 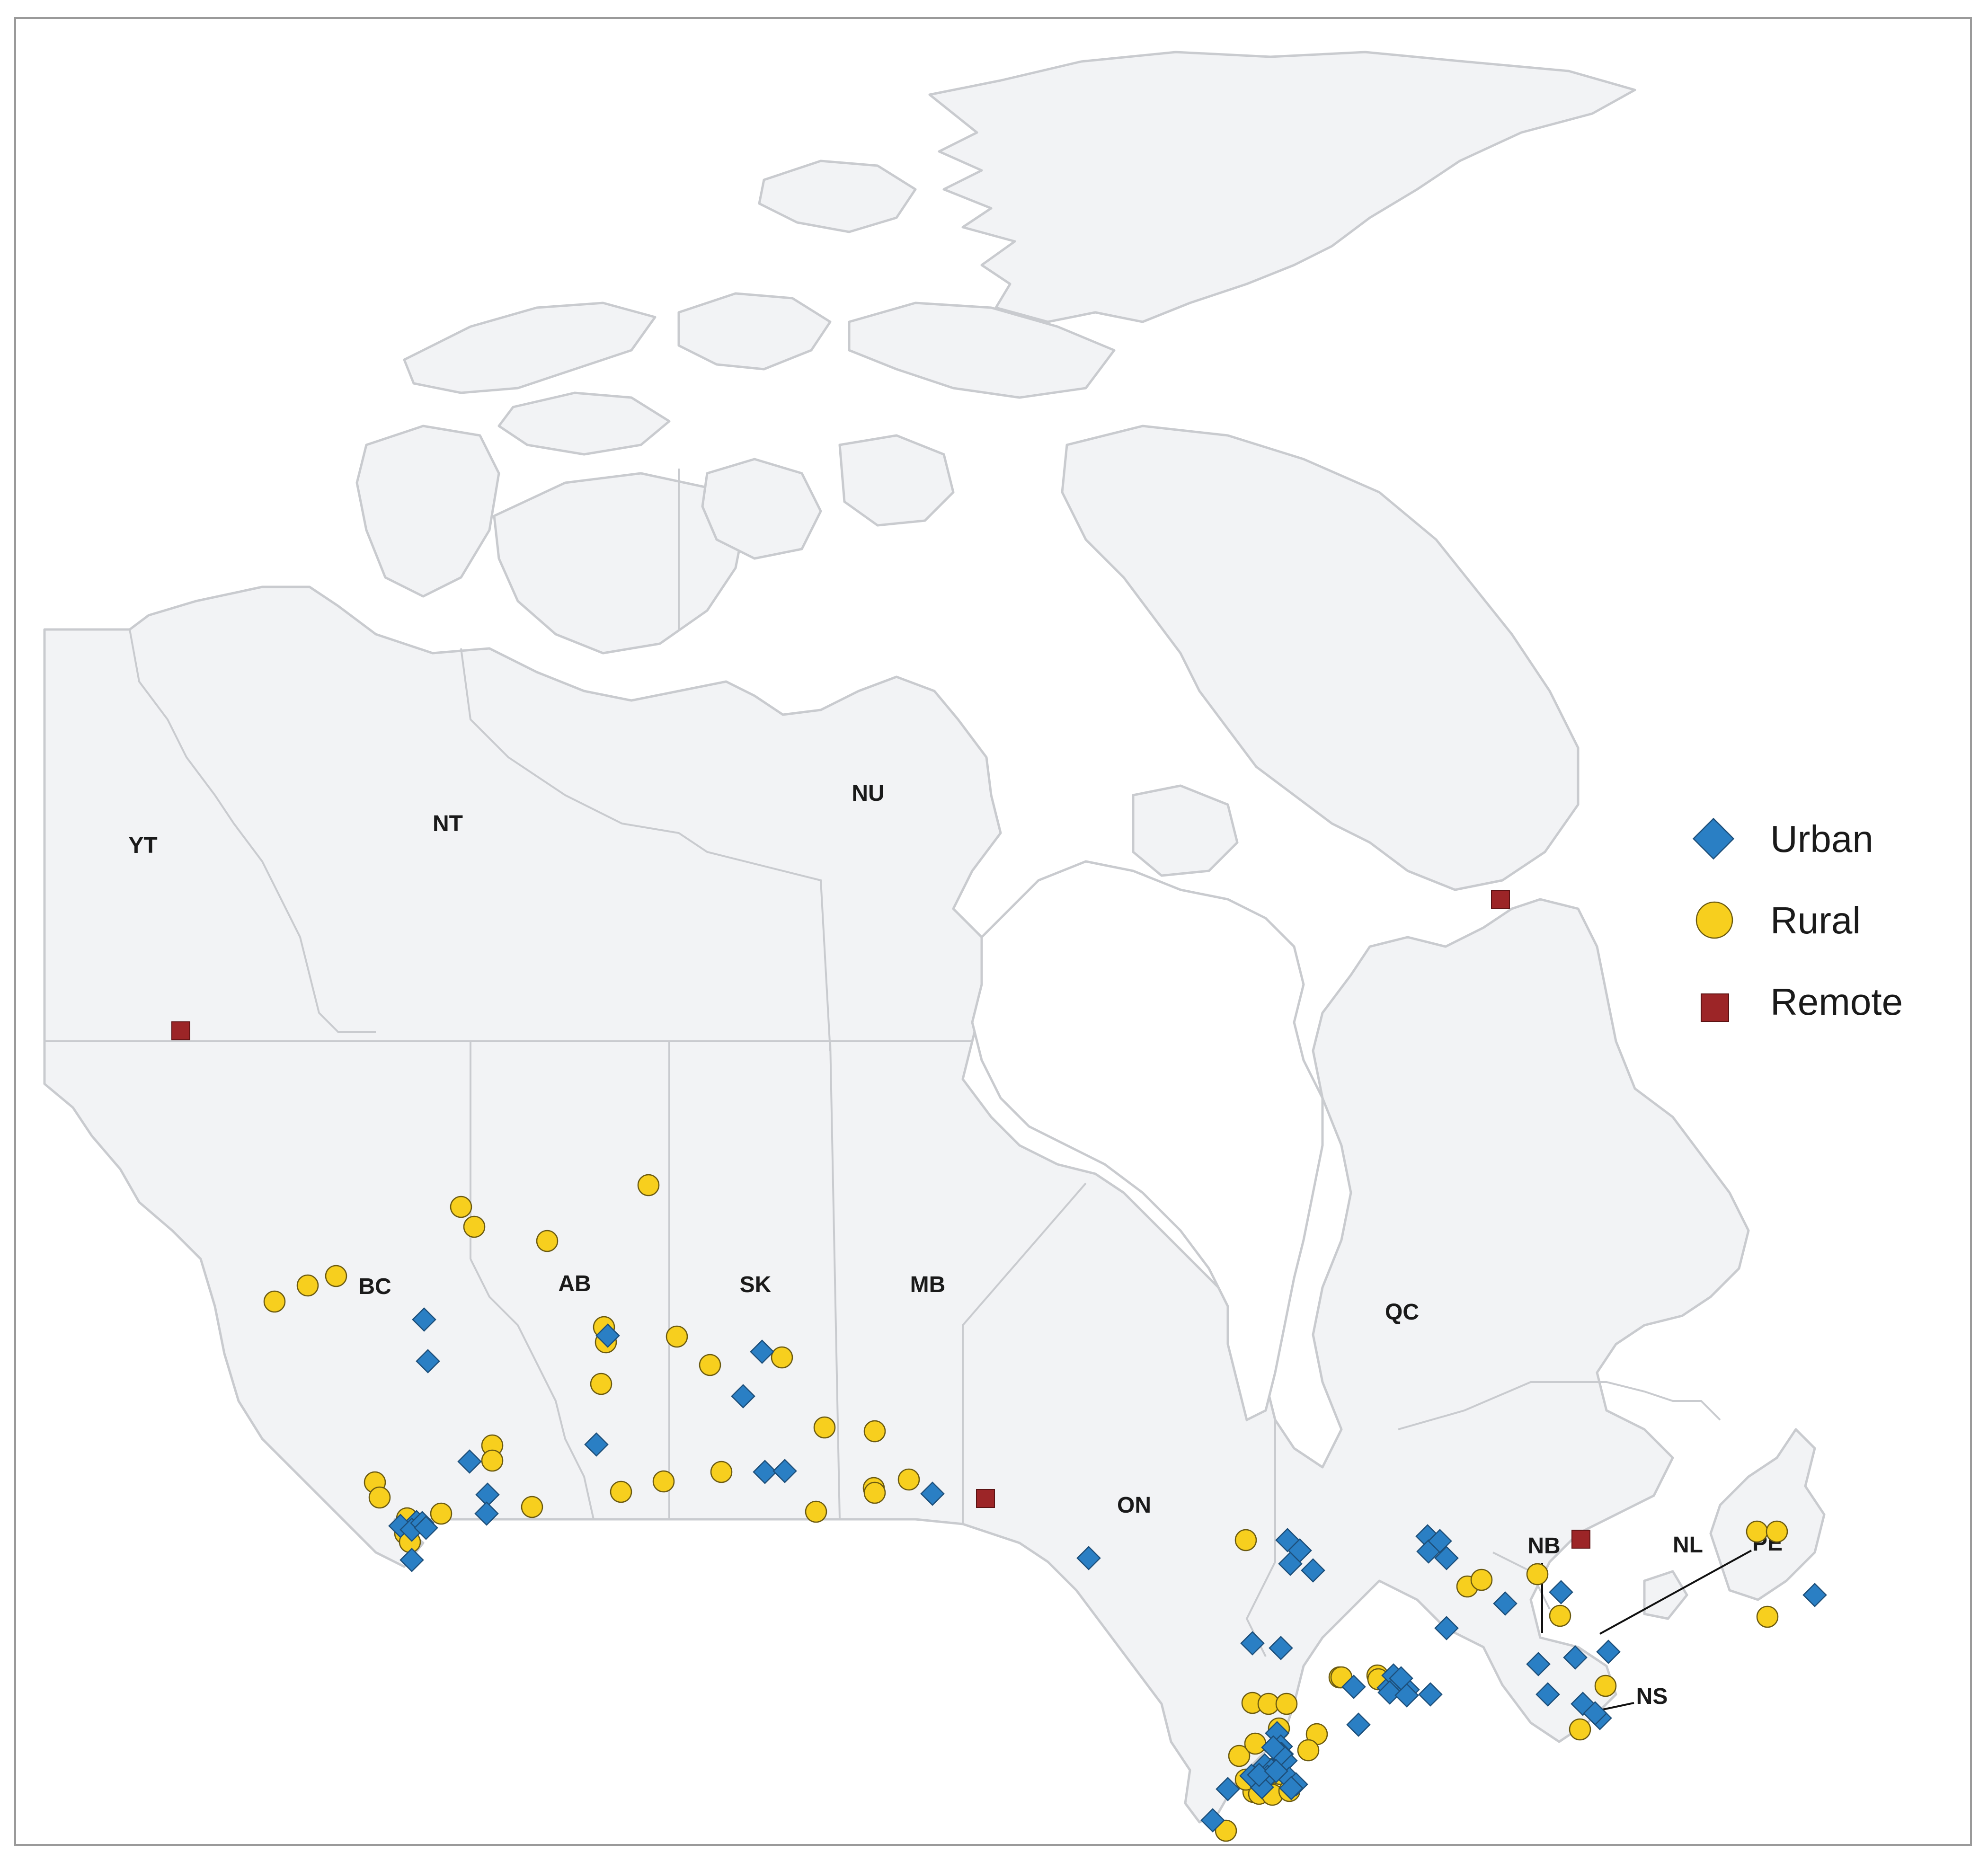 I want to click on legend: Urban Rural Remote, so click(x=1797, y=920).